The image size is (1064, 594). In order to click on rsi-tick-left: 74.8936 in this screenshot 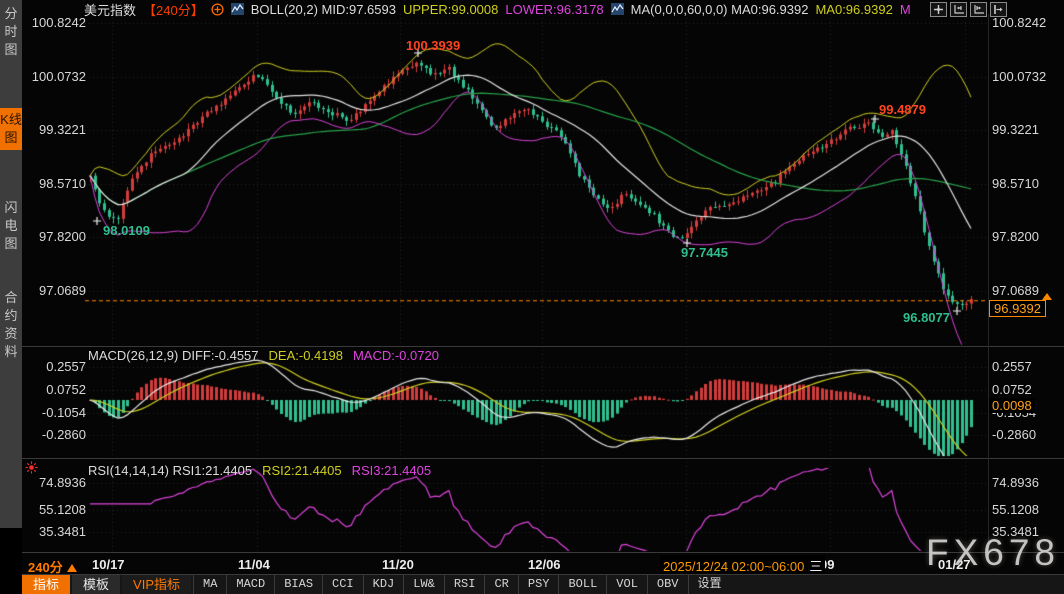, I will do `click(62, 482)`.